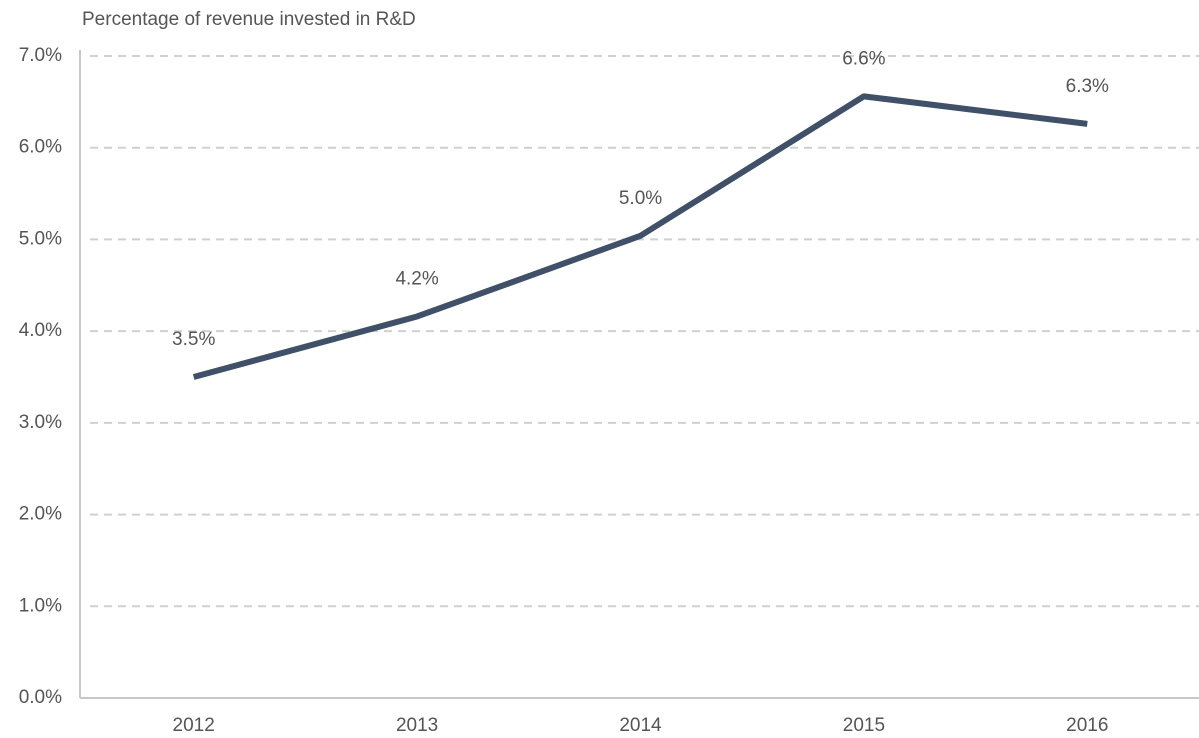  Describe the element at coordinates (40, 55) in the screenshot. I see `y-tick-label: 7.0%` at that location.